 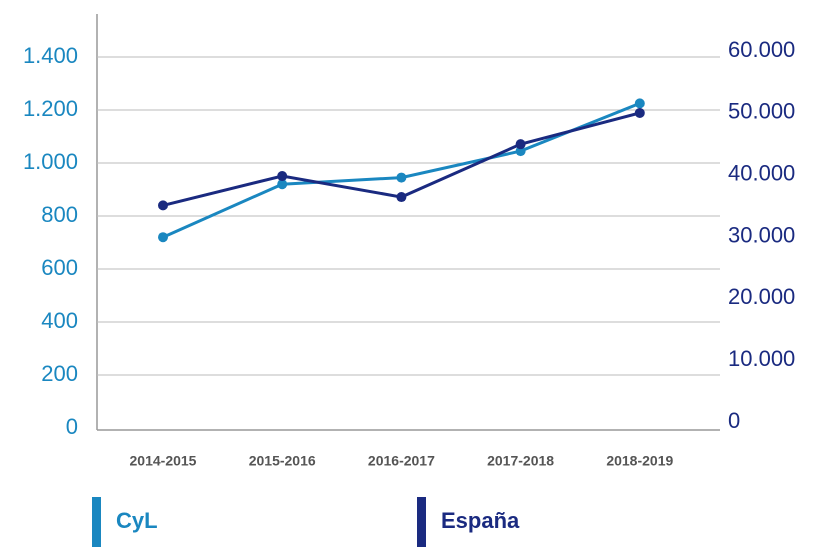 I want to click on x-tick-label: 2014-2015, so click(x=163, y=461).